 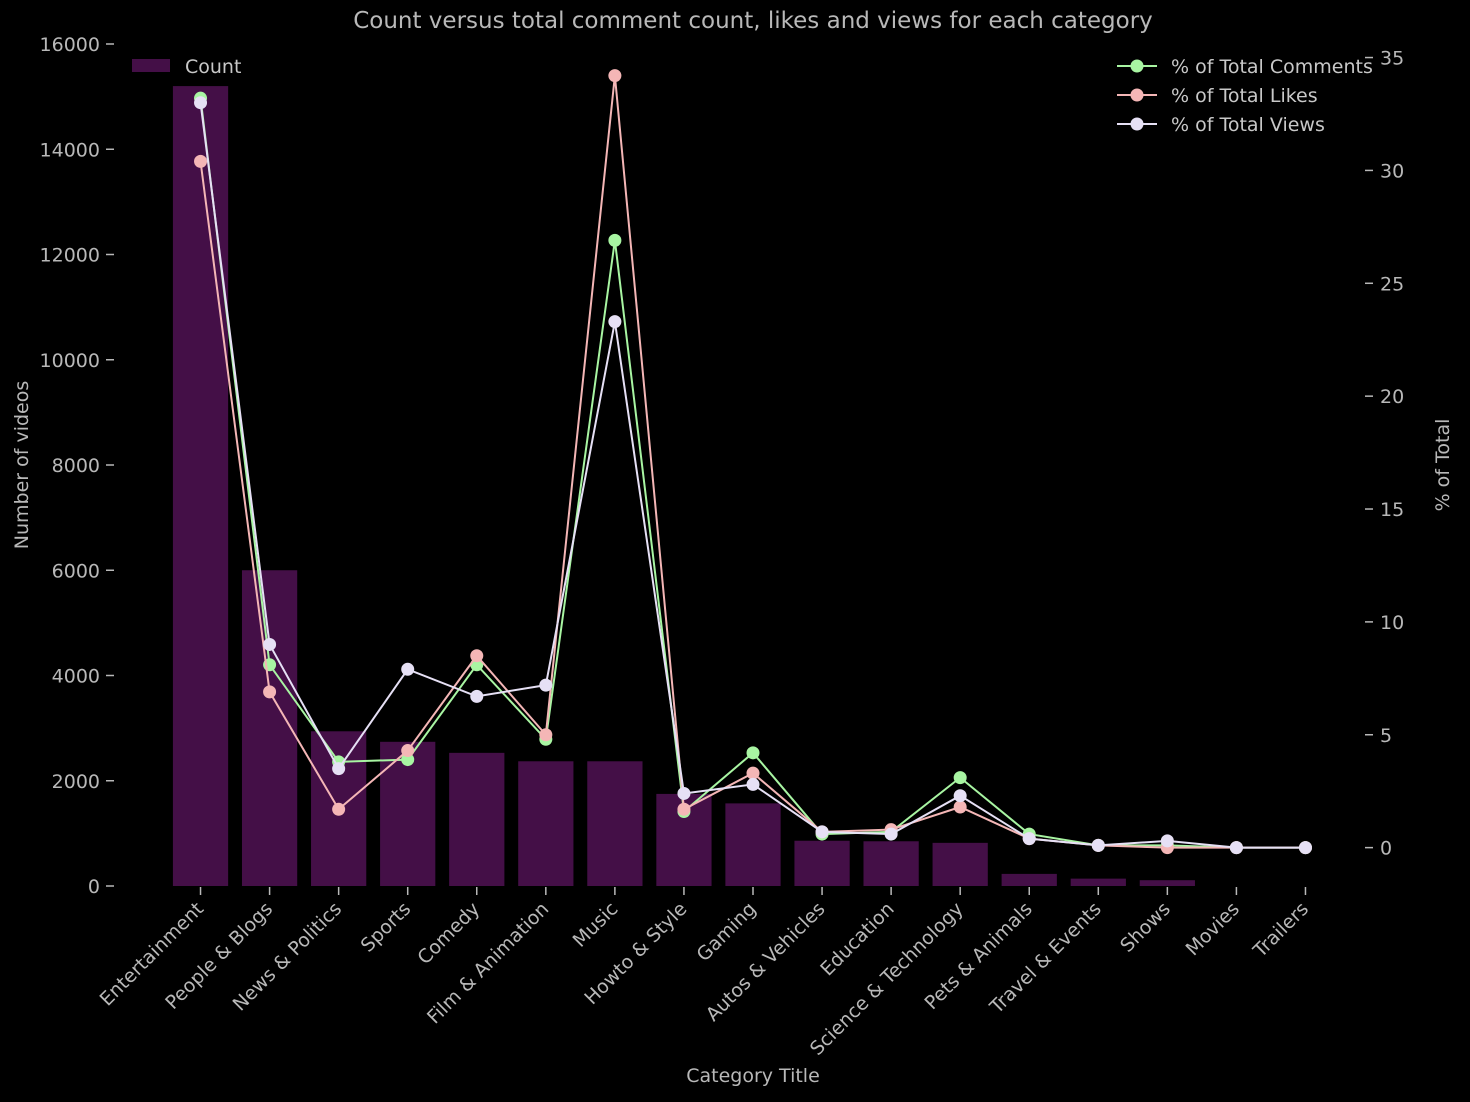 I want to click on point-of-total-likes-news-politics, so click(x=339, y=809).